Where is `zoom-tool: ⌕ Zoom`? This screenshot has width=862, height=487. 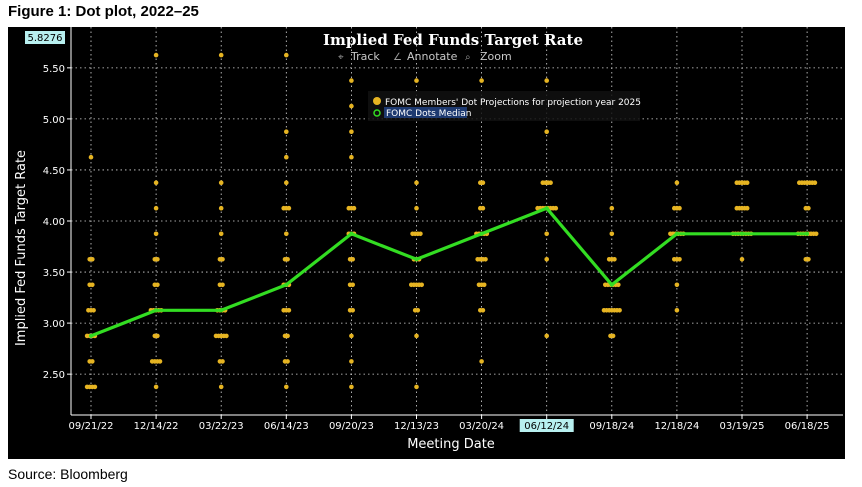 zoom-tool: ⌕ Zoom is located at coordinates (488, 56).